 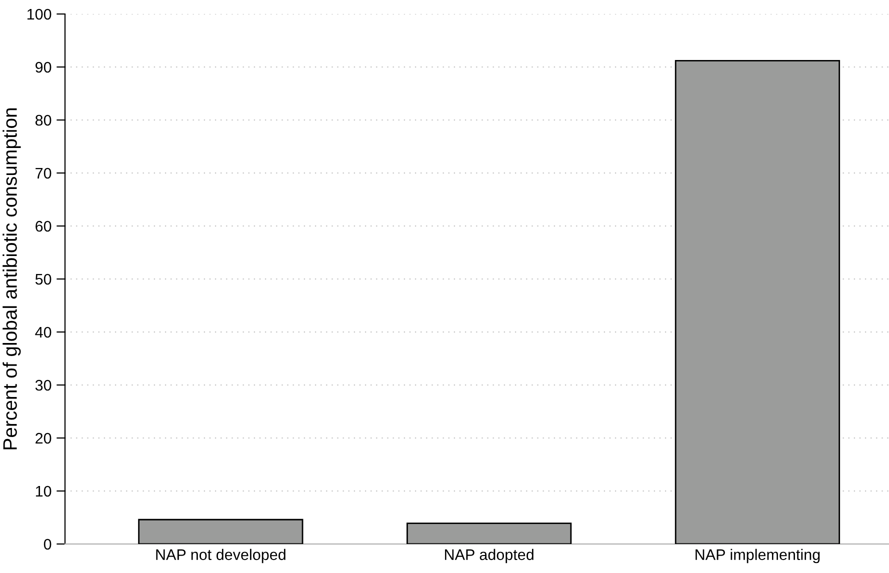 I want to click on y-tick-label: 70, so click(x=44, y=173).